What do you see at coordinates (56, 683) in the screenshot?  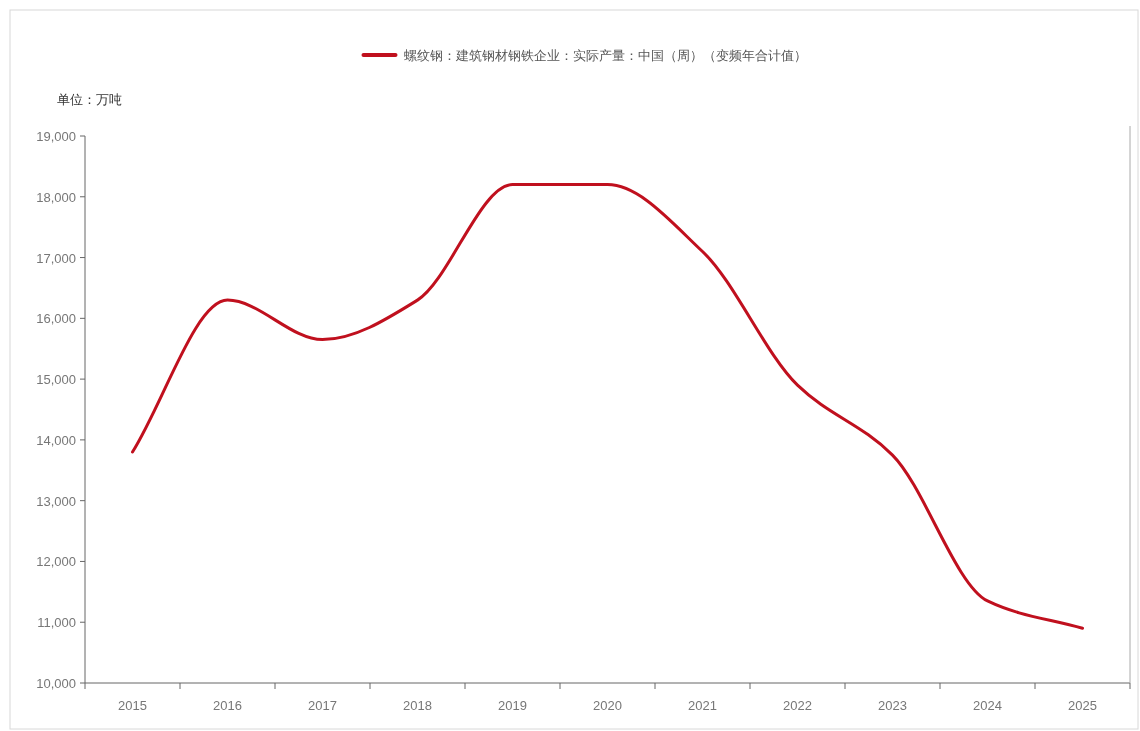 I see `y-tick-label: 10,000` at bounding box center [56, 683].